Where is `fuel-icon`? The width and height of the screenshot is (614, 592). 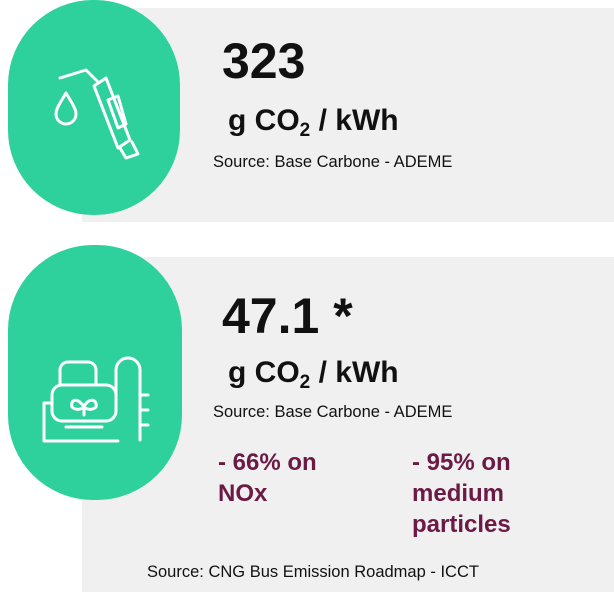 fuel-icon is located at coordinates (97, 114).